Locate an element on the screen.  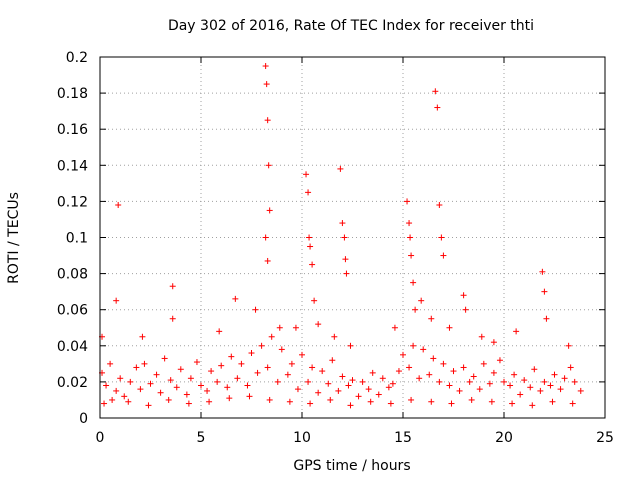
y-tick-label: 0.08 is located at coordinates (72, 275).